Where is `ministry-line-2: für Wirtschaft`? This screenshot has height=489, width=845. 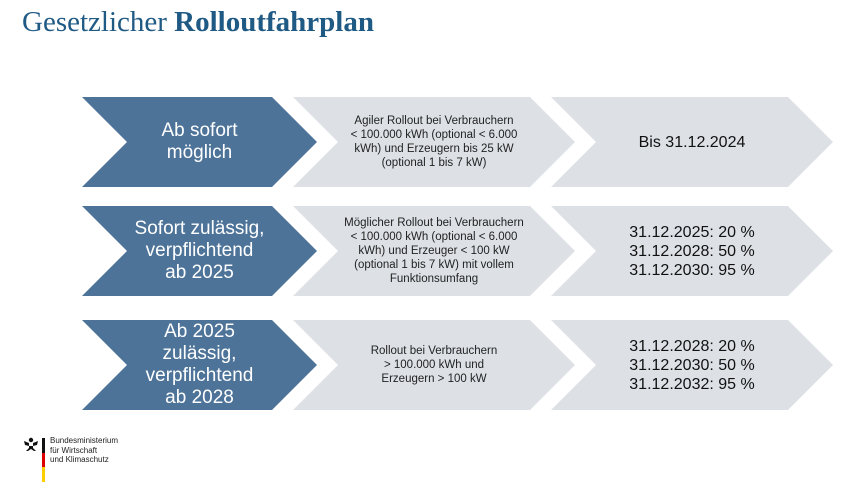 ministry-line-2: für Wirtschaft is located at coordinates (74, 450).